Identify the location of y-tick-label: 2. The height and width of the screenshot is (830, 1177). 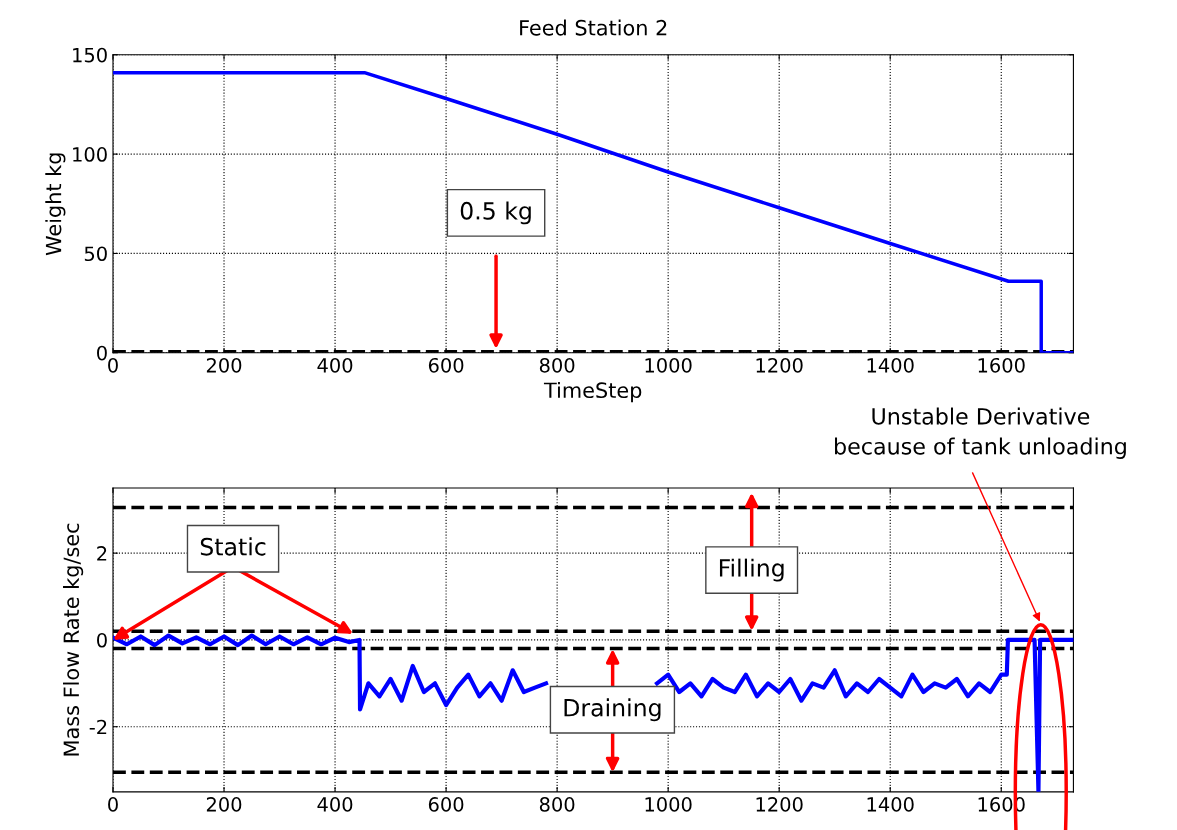
(102, 553).